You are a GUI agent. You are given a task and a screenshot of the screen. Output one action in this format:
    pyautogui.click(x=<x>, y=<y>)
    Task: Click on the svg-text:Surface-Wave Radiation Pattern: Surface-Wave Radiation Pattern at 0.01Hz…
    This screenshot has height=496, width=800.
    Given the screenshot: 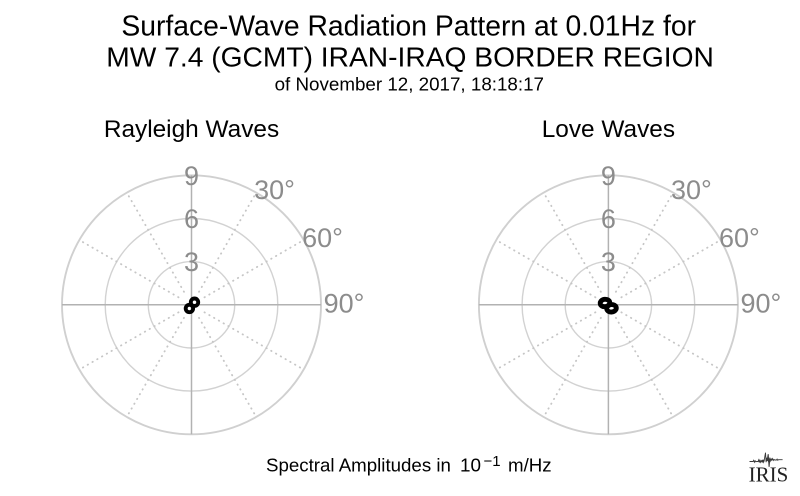 What is the action you would take?
    pyautogui.click(x=408, y=26)
    